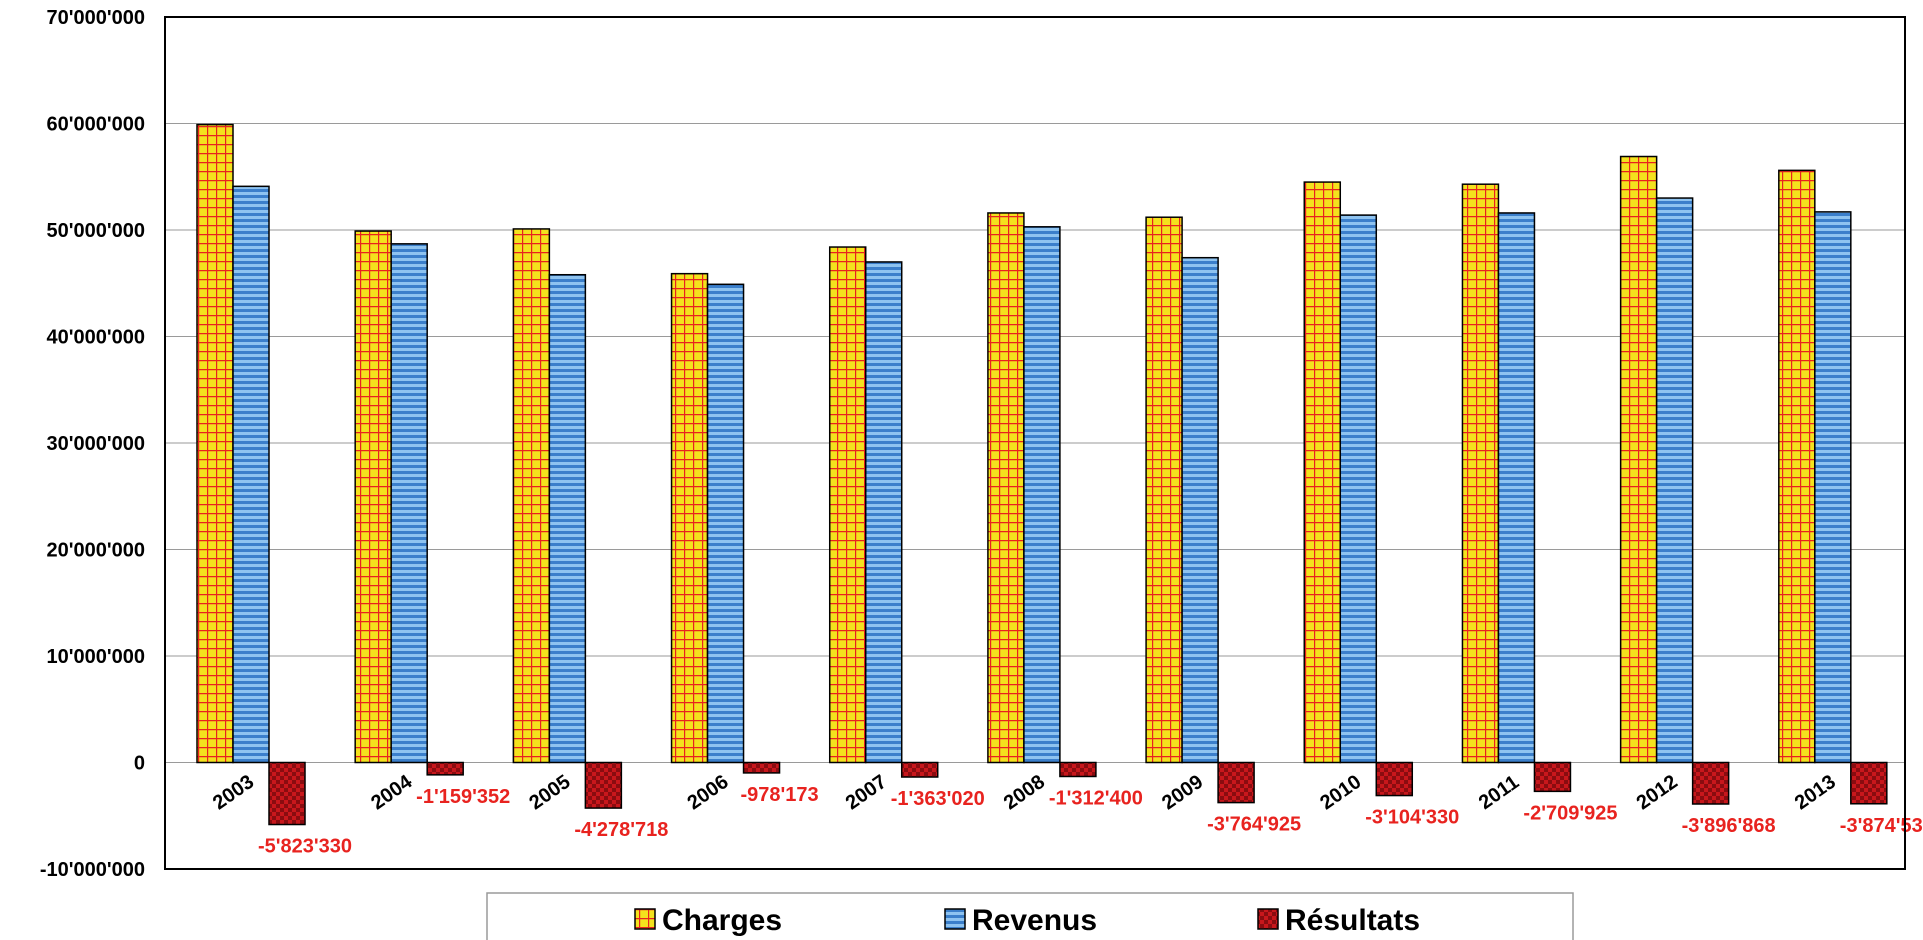 This screenshot has height=940, width=1923. What do you see at coordinates (96, 551) in the screenshot?
I see `y-tick-label: 20'000'000` at bounding box center [96, 551].